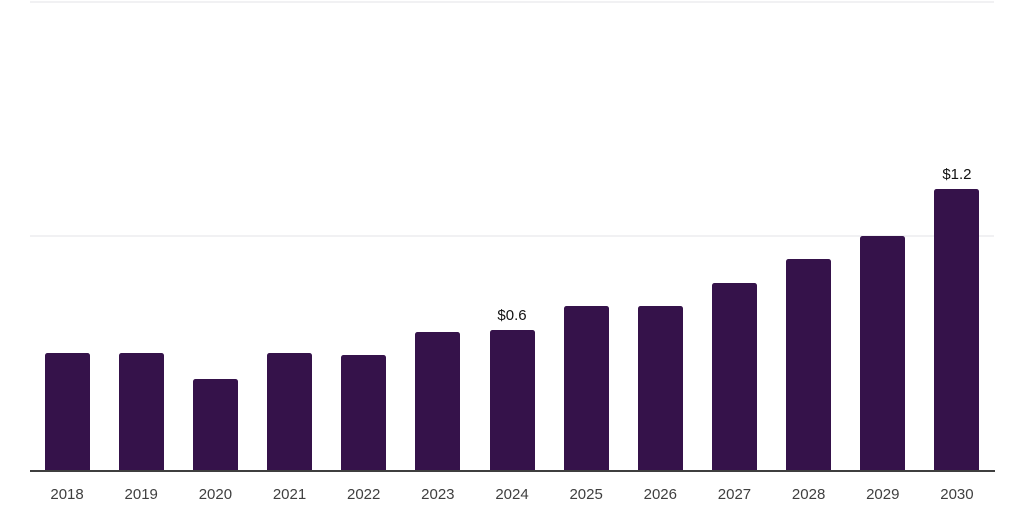 This screenshot has width=1024, height=512. I want to click on x-tick-2018: 2018, so click(67, 494).